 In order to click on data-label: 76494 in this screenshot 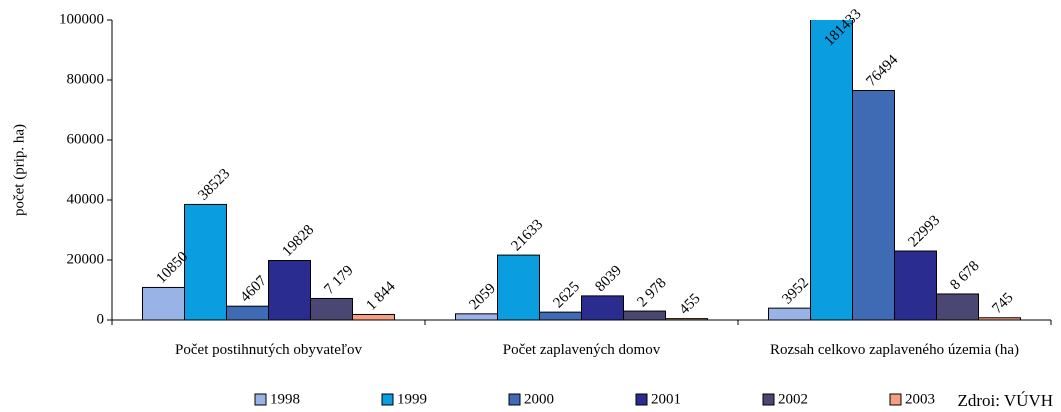, I will do `click(882, 71)`.